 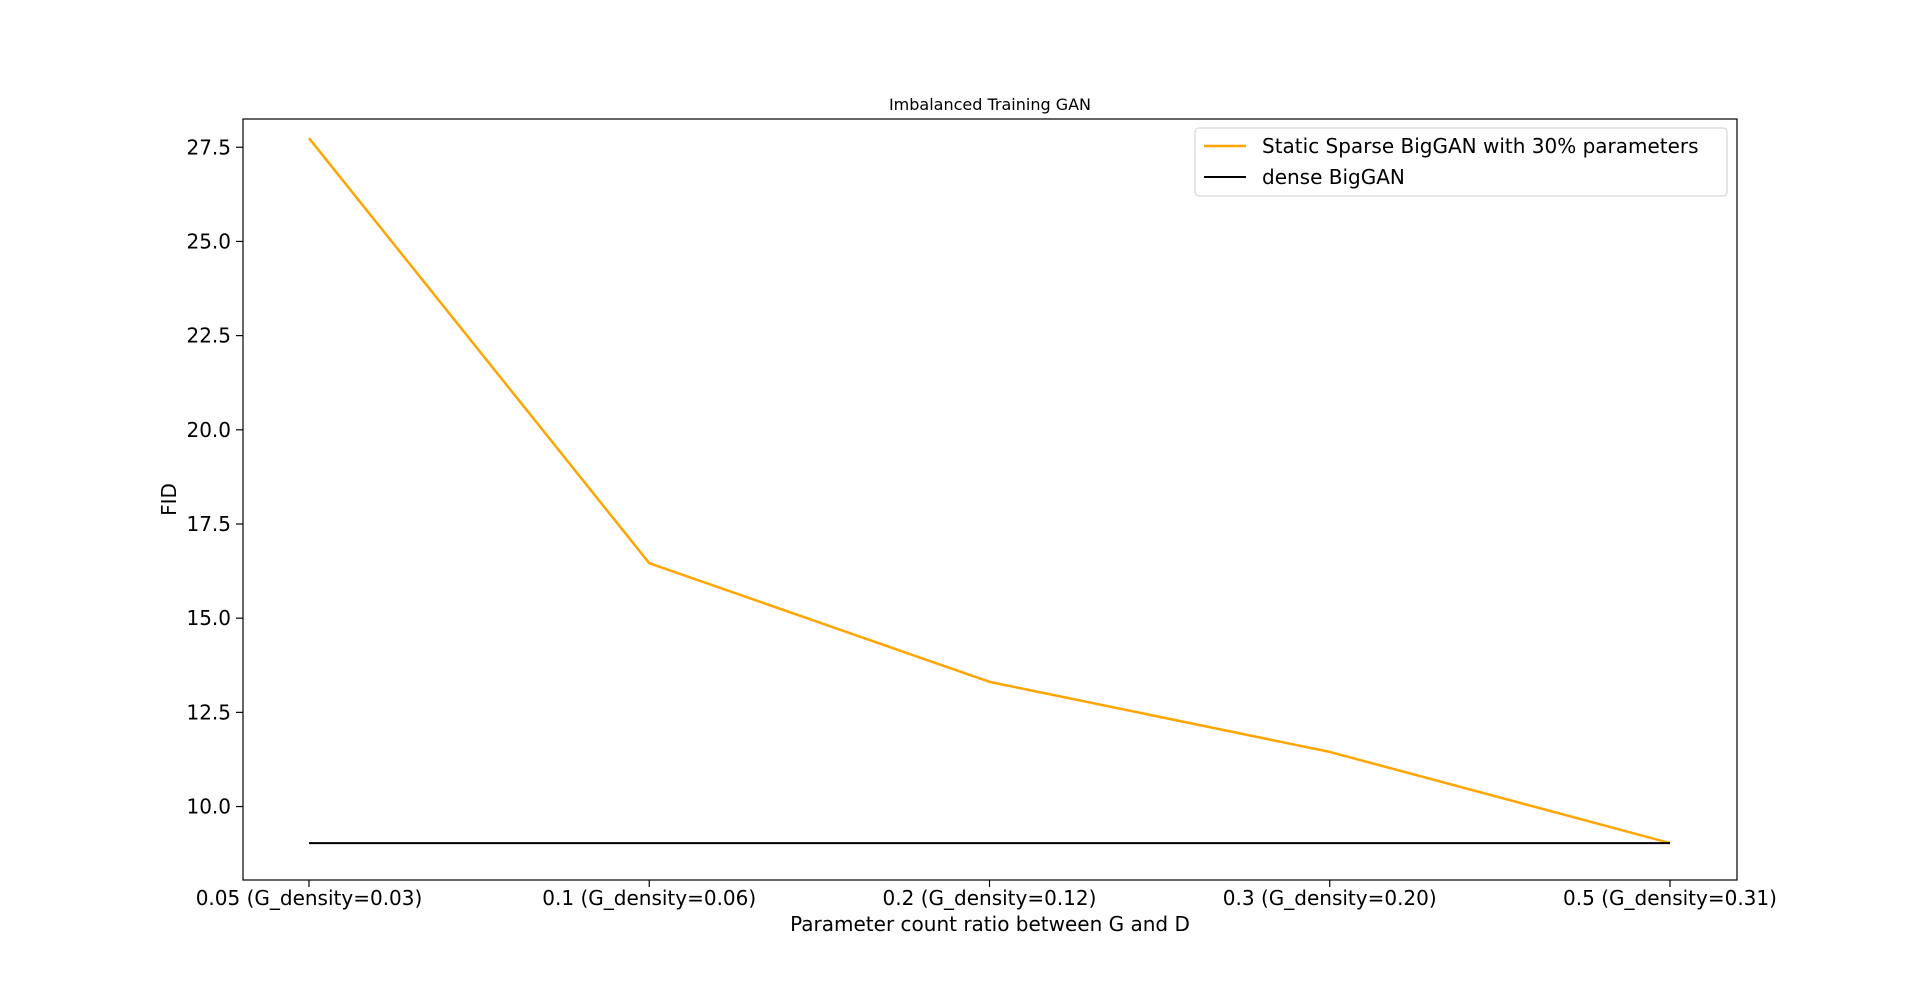 I want to click on x-tick-label: 0.05 (G_density=0.03), so click(x=309, y=898).